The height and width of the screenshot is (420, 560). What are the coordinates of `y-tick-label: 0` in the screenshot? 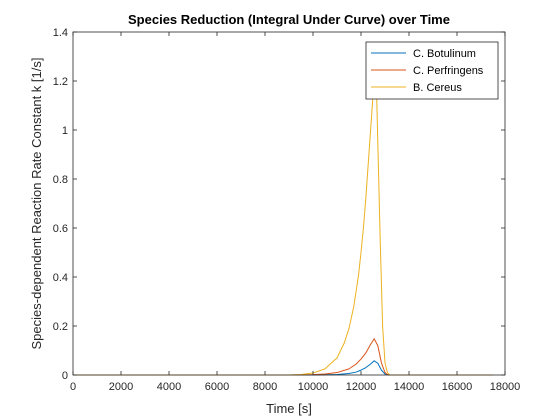 It's located at (65, 376).